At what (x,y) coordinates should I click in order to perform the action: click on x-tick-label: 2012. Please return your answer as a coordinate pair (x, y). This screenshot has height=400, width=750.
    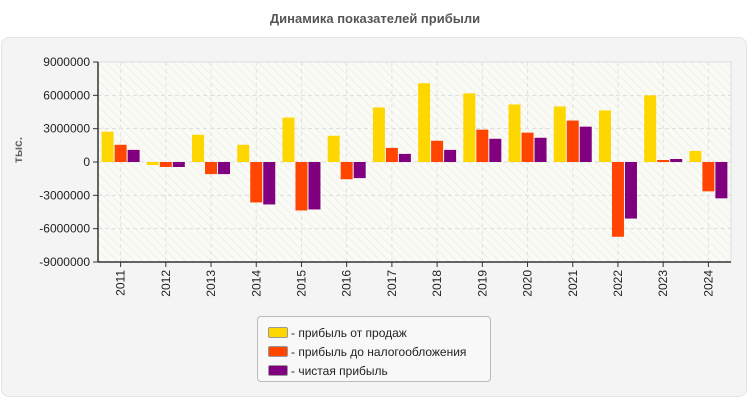
    Looking at the image, I should click on (166, 283).